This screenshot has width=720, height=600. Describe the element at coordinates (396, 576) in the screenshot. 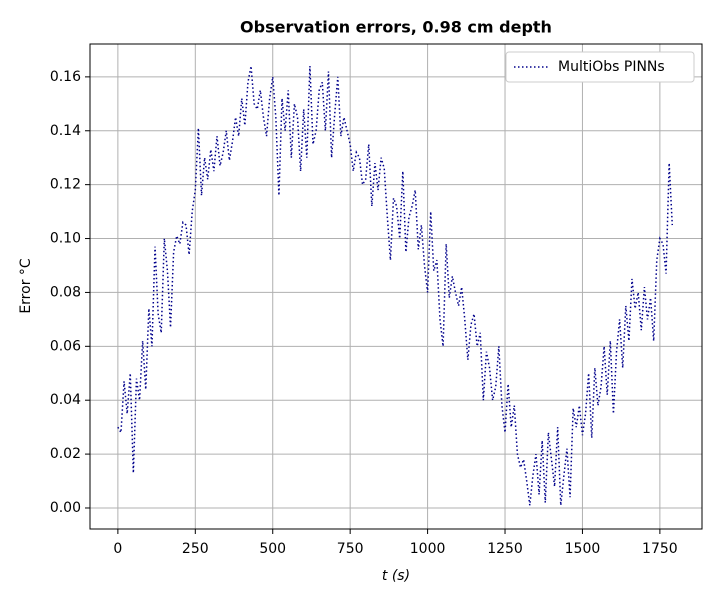

I see `x-axis-label: t (s)` at that location.